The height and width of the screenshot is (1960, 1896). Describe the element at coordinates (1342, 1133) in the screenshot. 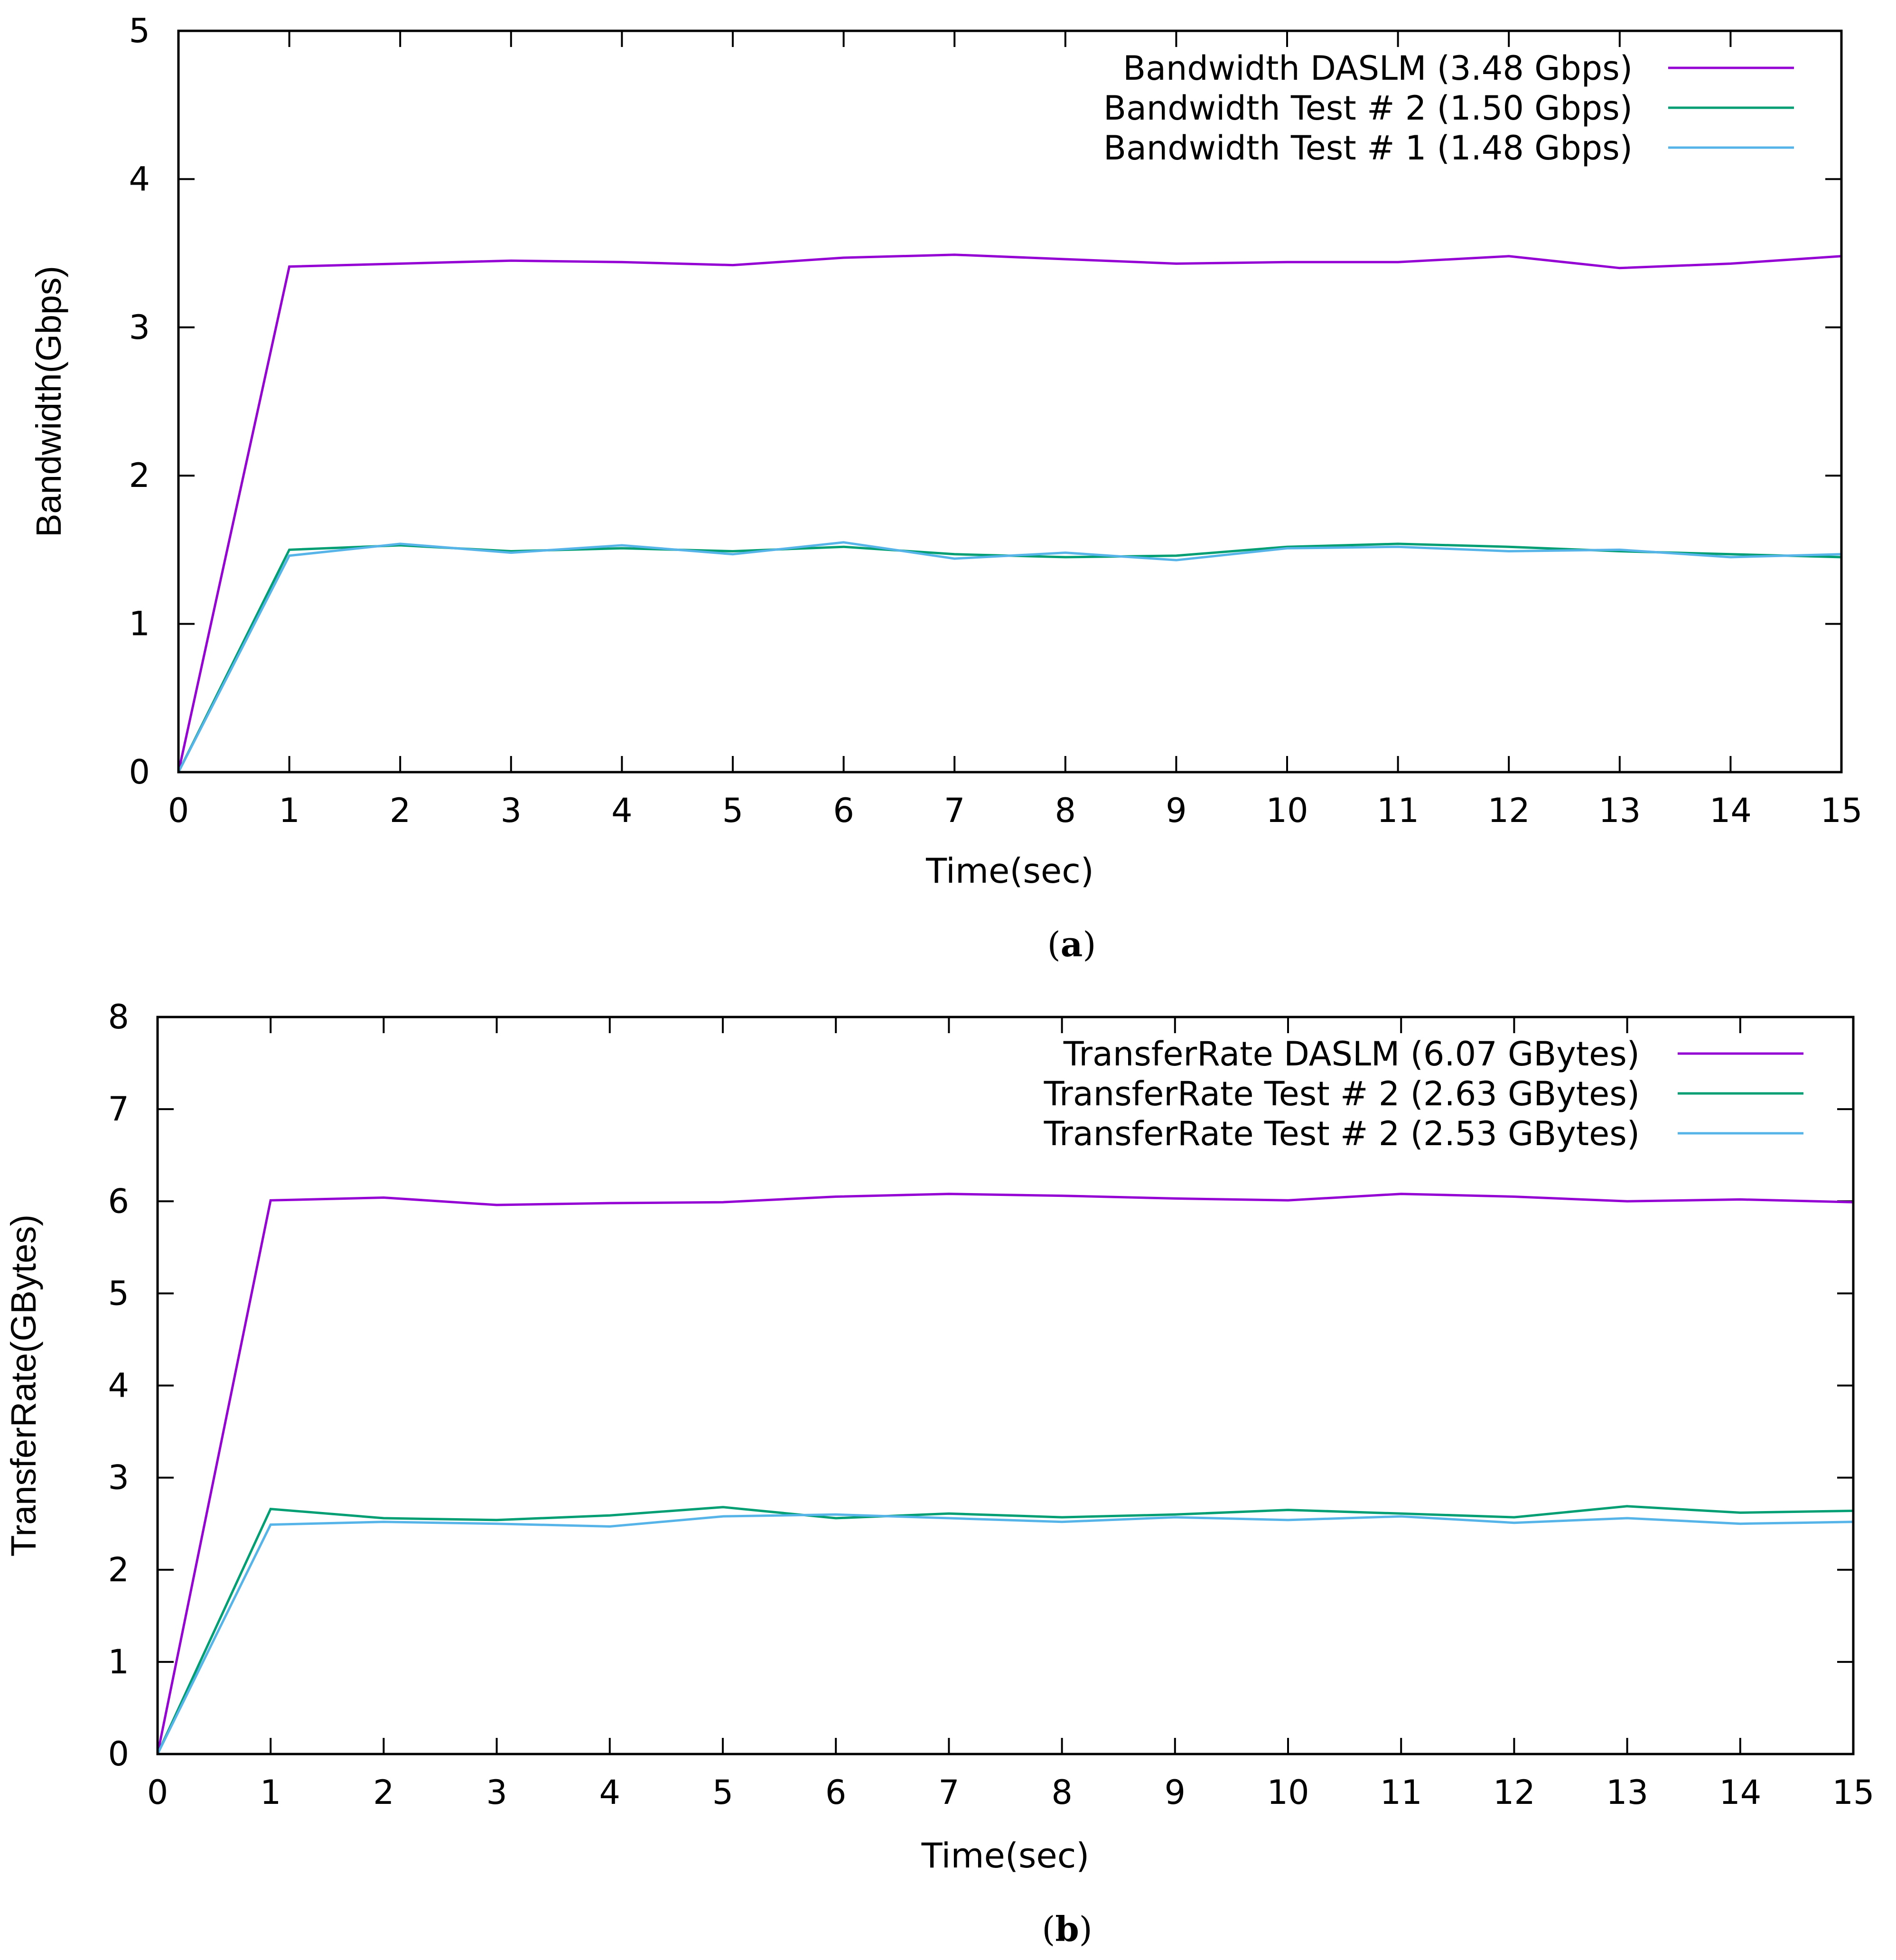

I see `legend-label-3: TransferRate Test # 2 (2.53 GBytes)` at that location.